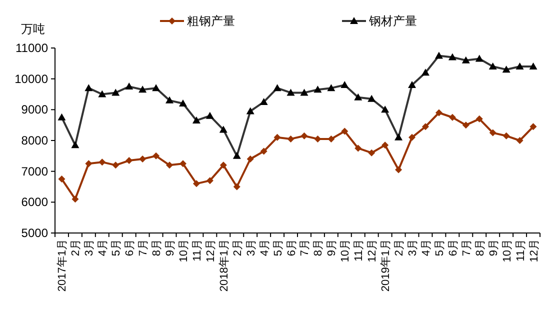  I want to click on y-axis-title: 万吨, so click(33, 29).